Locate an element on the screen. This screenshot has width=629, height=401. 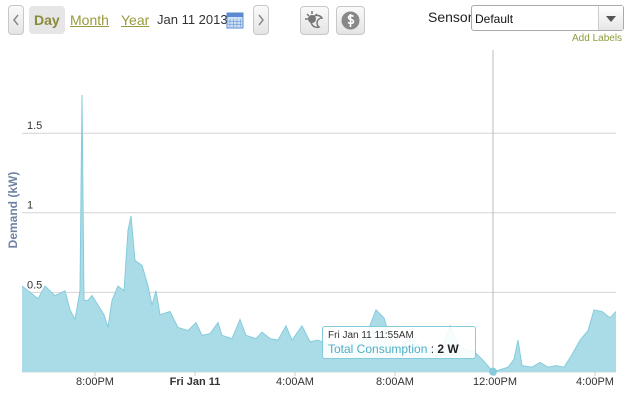
y-tick-label: 1.5 is located at coordinates (34, 126).